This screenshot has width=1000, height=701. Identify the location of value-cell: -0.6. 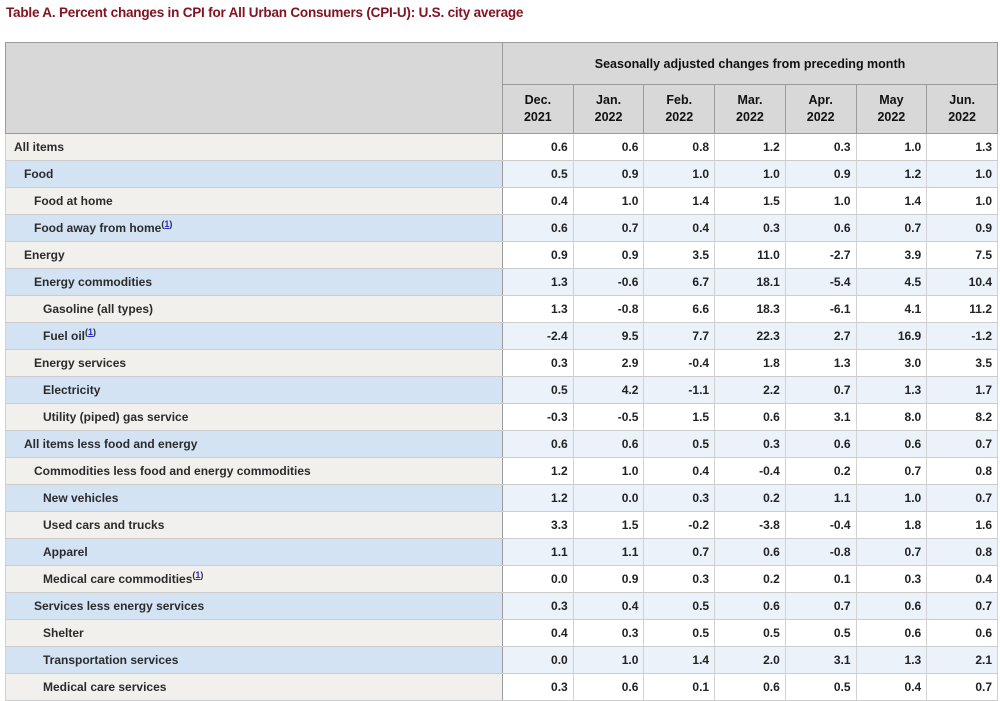
(608, 282).